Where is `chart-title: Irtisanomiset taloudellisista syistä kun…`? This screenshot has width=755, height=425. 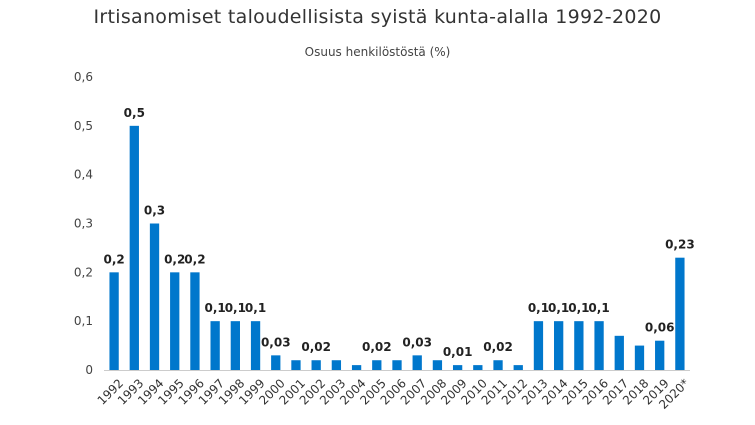
chart-title: Irtisanomiset taloudellisista syistä kun… is located at coordinates (377, 17).